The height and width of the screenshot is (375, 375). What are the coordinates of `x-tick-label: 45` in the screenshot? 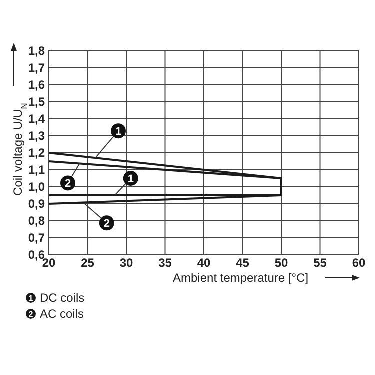 It's located at (243, 263).